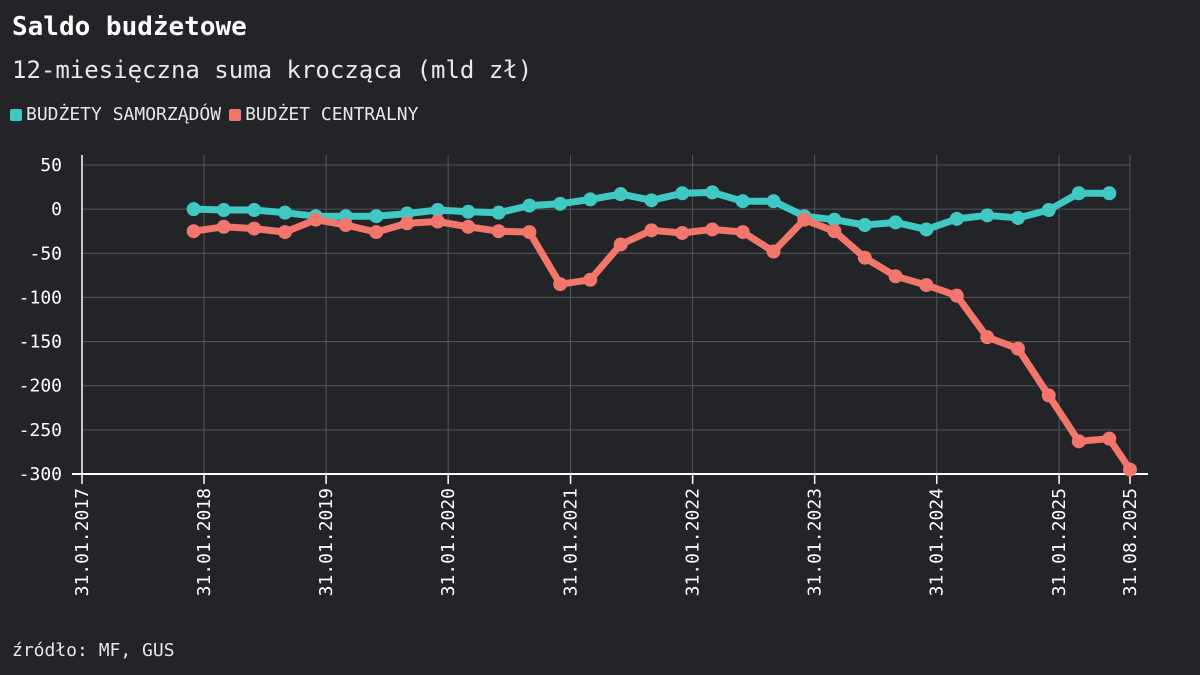 The height and width of the screenshot is (675, 1200). What do you see at coordinates (16, 114) in the screenshot?
I see `legend-swatch-samorzady` at bounding box center [16, 114].